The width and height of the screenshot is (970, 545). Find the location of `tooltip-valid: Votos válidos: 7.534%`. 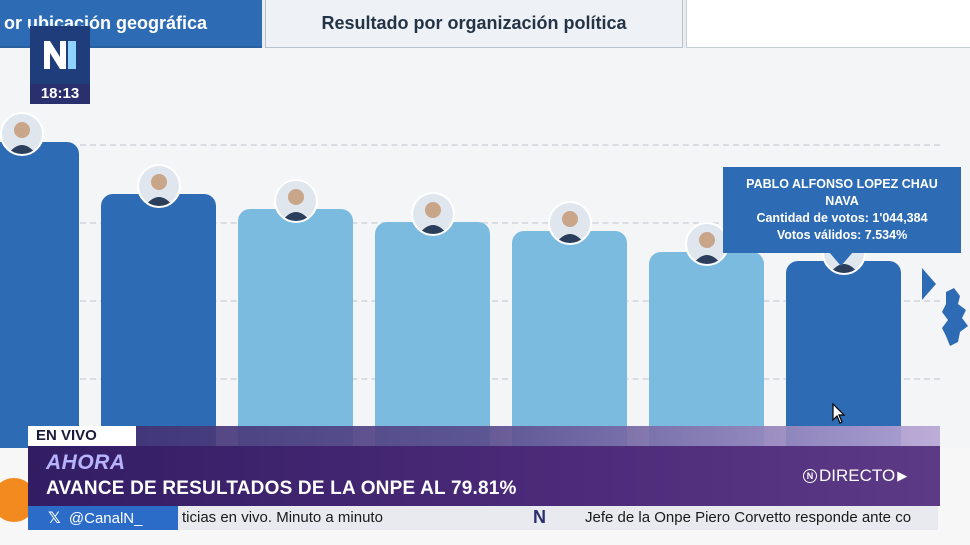

tooltip-valid: Votos válidos: 7.534% is located at coordinates (842, 235).